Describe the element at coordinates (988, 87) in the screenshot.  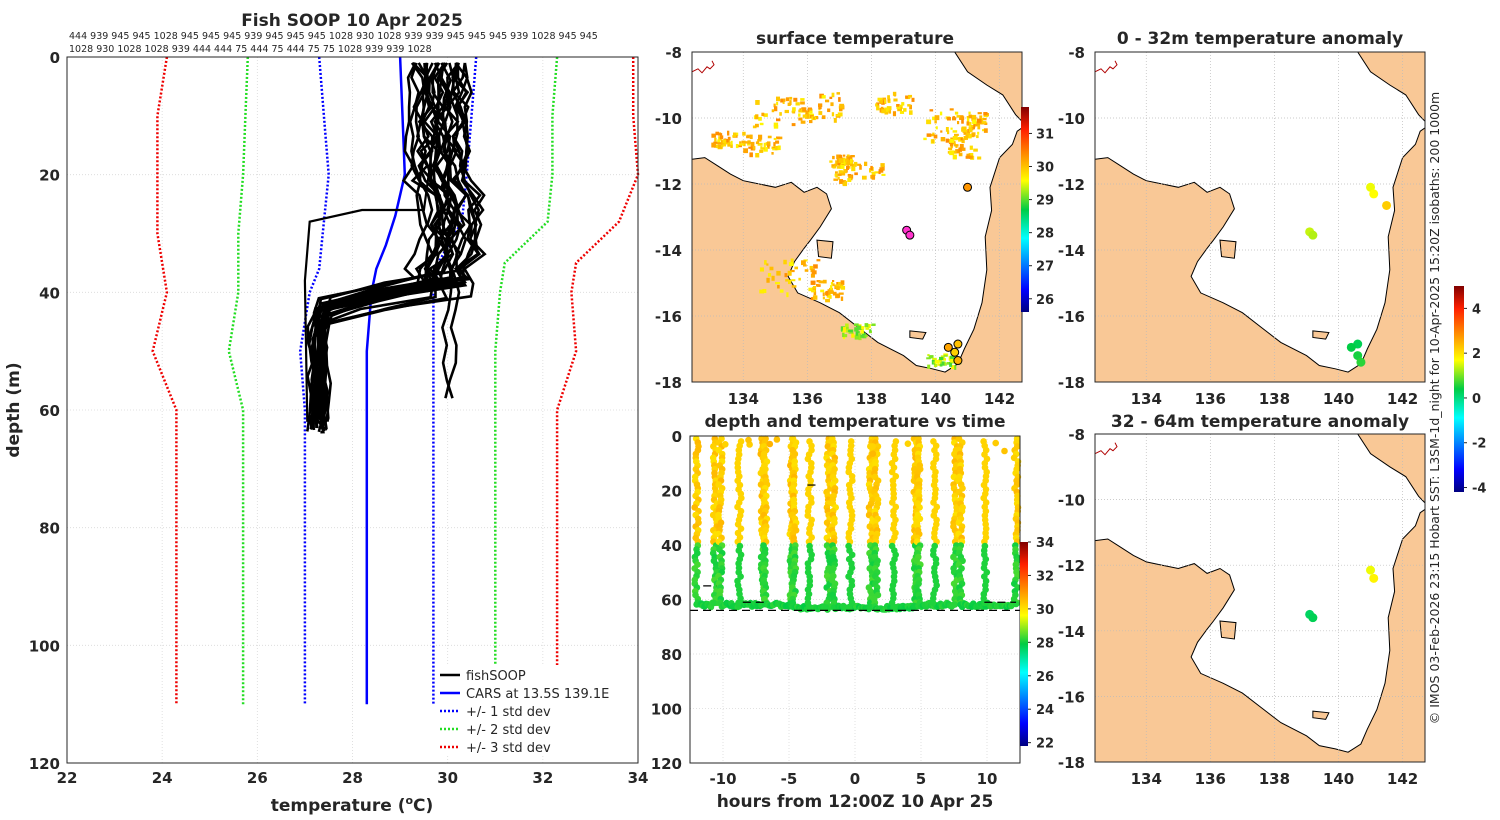
I see `sst-papua-land` at that location.